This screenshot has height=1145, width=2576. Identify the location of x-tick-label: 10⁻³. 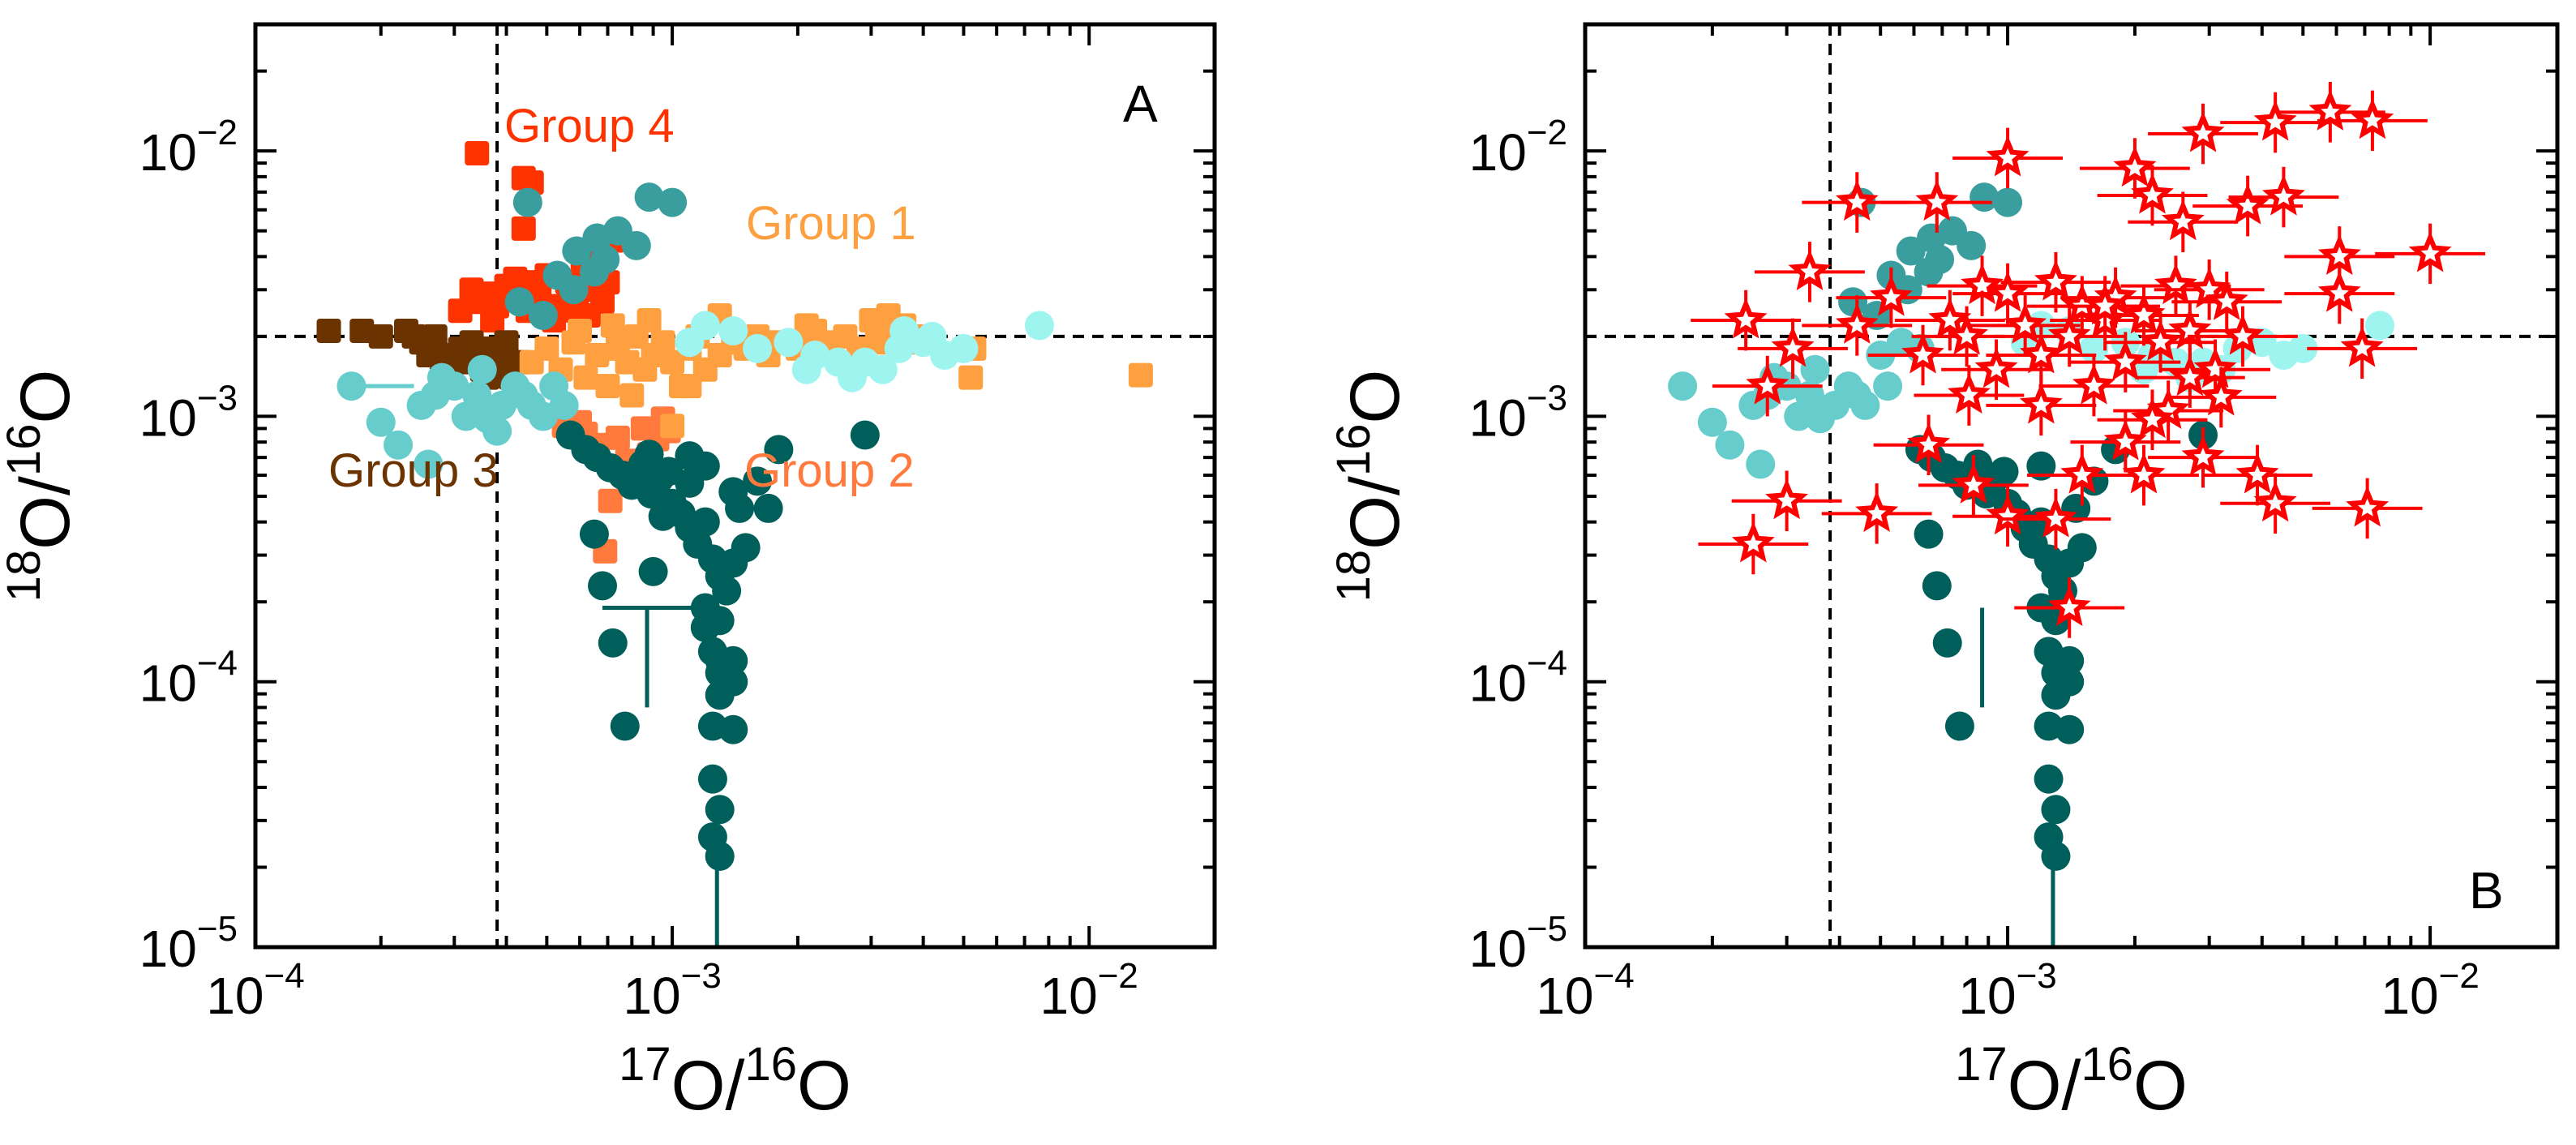
(672, 990).